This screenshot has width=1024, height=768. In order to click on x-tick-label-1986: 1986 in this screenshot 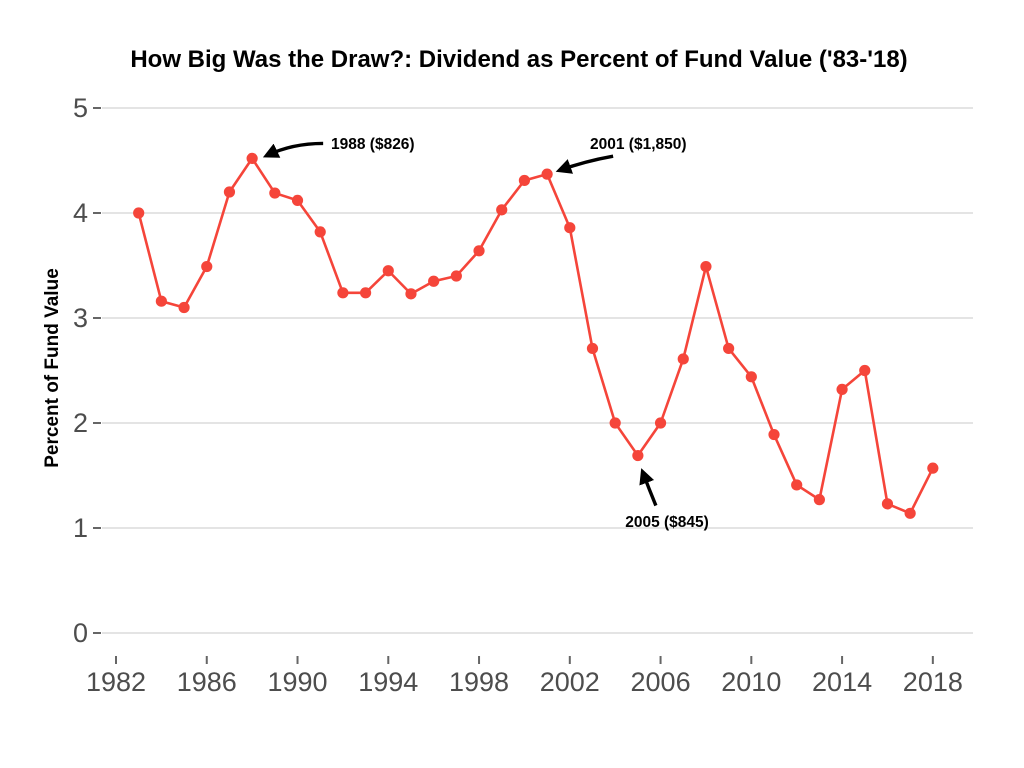, I will do `click(207, 682)`.